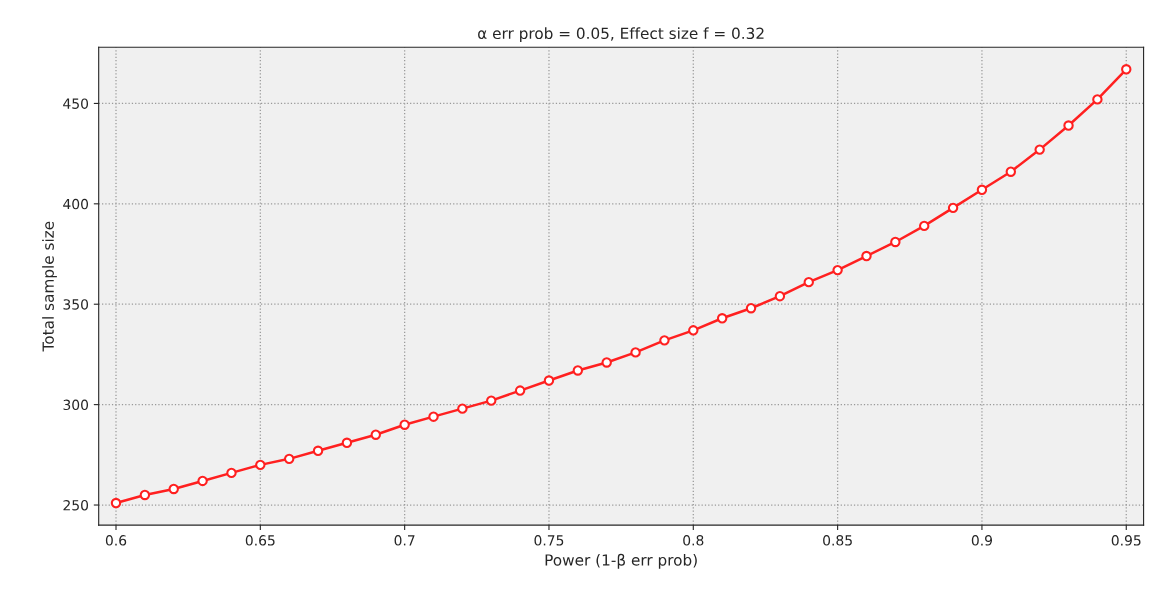 The image size is (1161, 590). I want to click on chart-title: α err prob = 0.05, Effect size f = 0.32, so click(621, 35).